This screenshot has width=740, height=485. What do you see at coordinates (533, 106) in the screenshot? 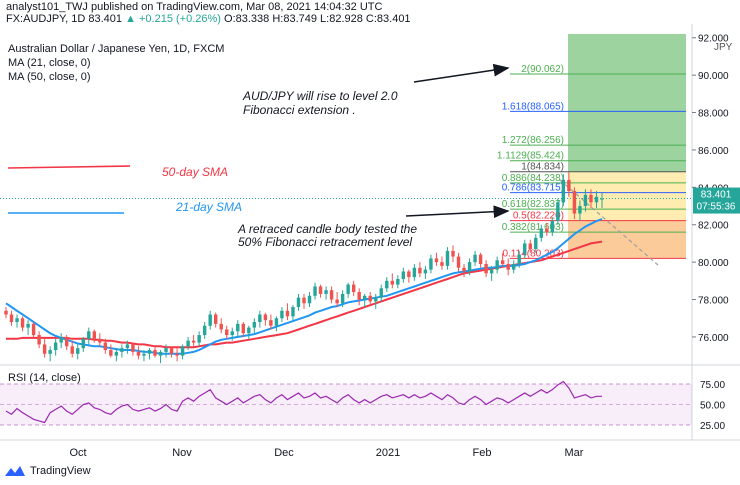
I see `fib-level-label: 1.618(88.065)` at bounding box center [533, 106].